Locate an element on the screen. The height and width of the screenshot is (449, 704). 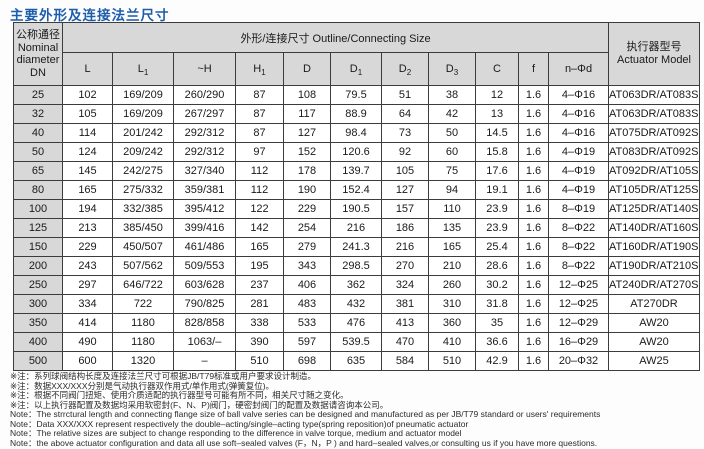
cell-D2: 381 is located at coordinates (405, 304).